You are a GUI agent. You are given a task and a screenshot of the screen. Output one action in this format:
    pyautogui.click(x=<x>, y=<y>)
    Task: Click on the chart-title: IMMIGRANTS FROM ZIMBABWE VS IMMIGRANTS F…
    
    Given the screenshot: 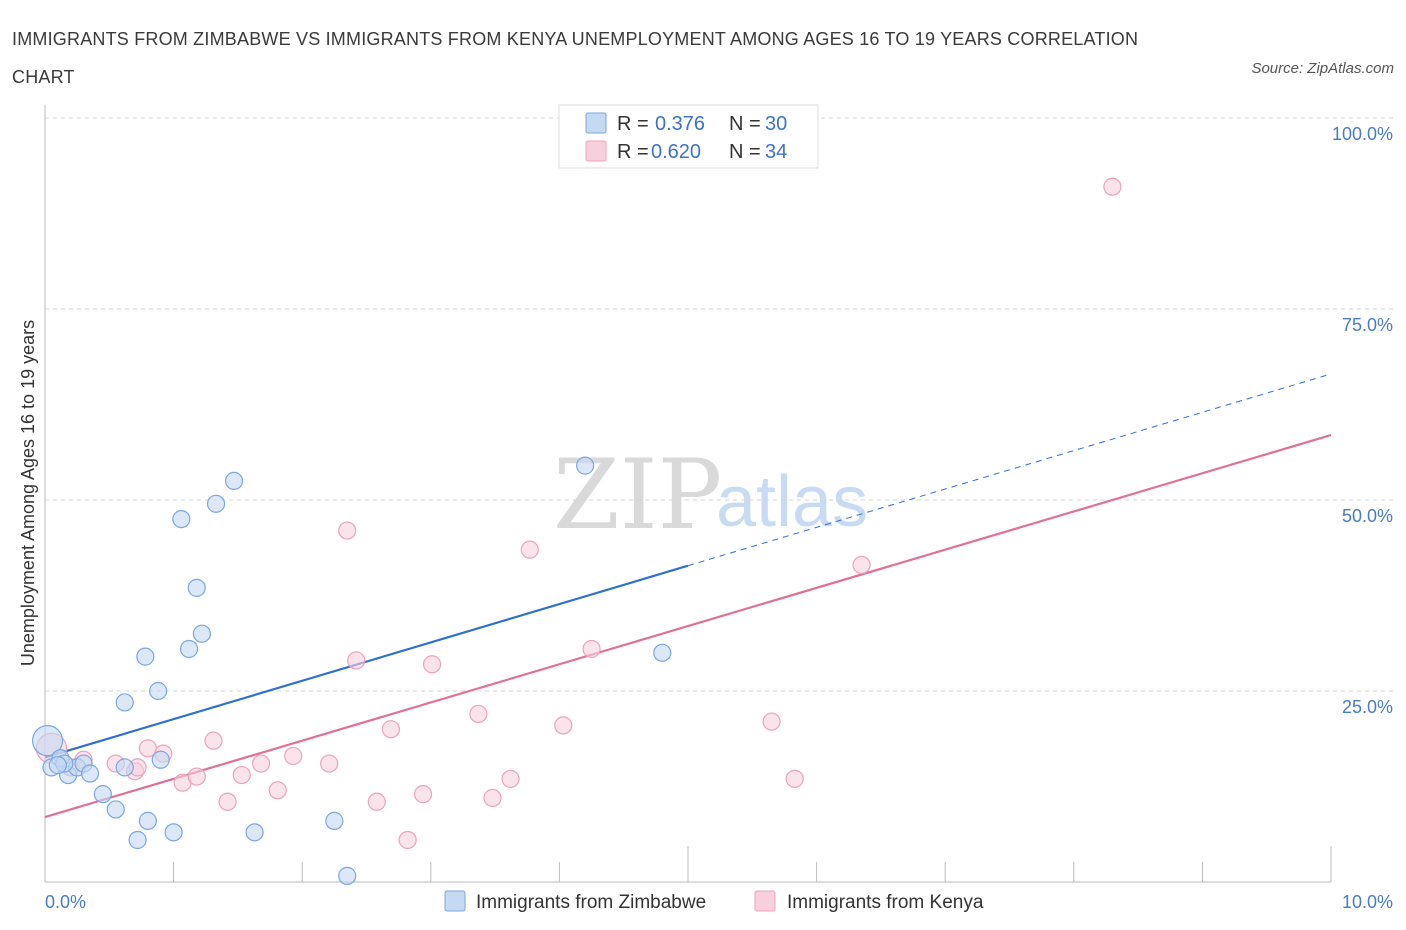 What is the action you would take?
    pyautogui.click(x=575, y=58)
    